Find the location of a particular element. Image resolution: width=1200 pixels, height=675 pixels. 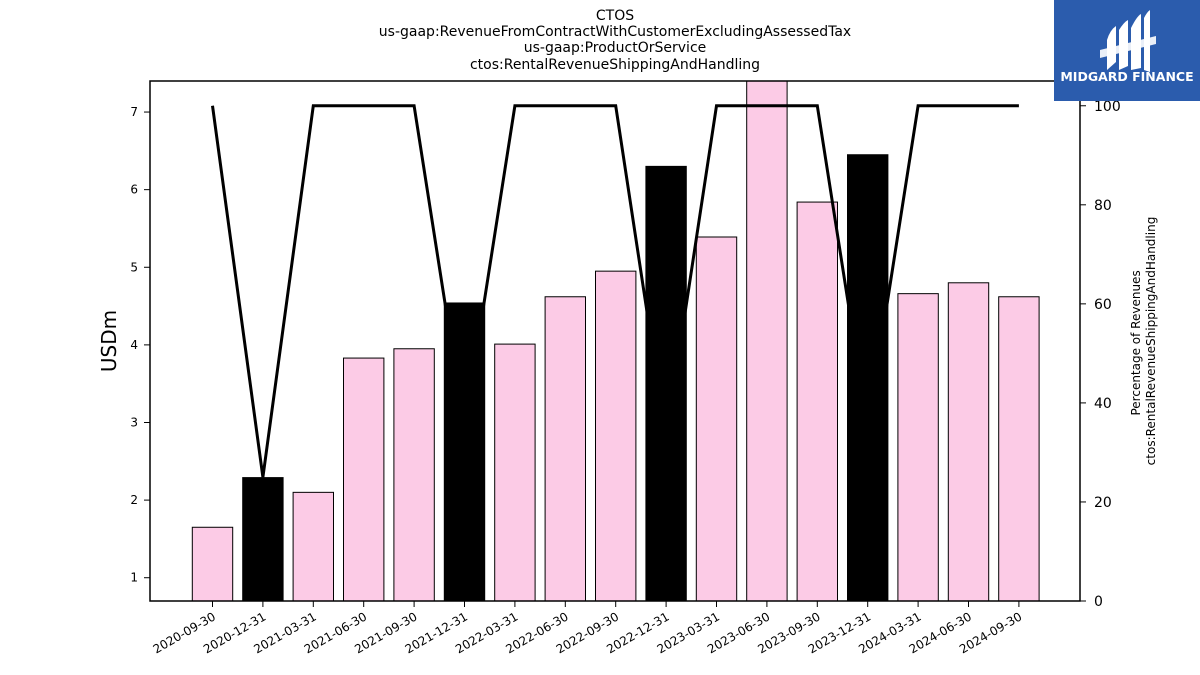

y-tick-label-right-0: 0 is located at coordinates (1098, 602).